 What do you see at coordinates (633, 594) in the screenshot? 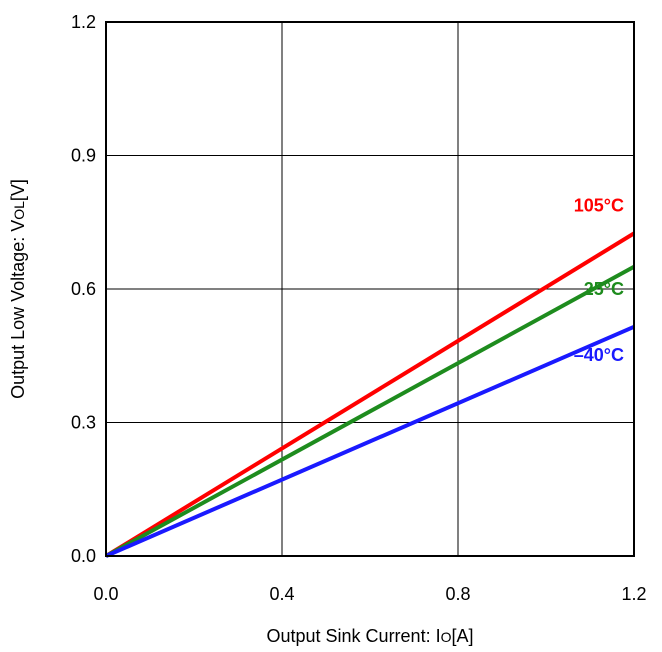
I see `x-tick-label: 1.2` at bounding box center [633, 594].